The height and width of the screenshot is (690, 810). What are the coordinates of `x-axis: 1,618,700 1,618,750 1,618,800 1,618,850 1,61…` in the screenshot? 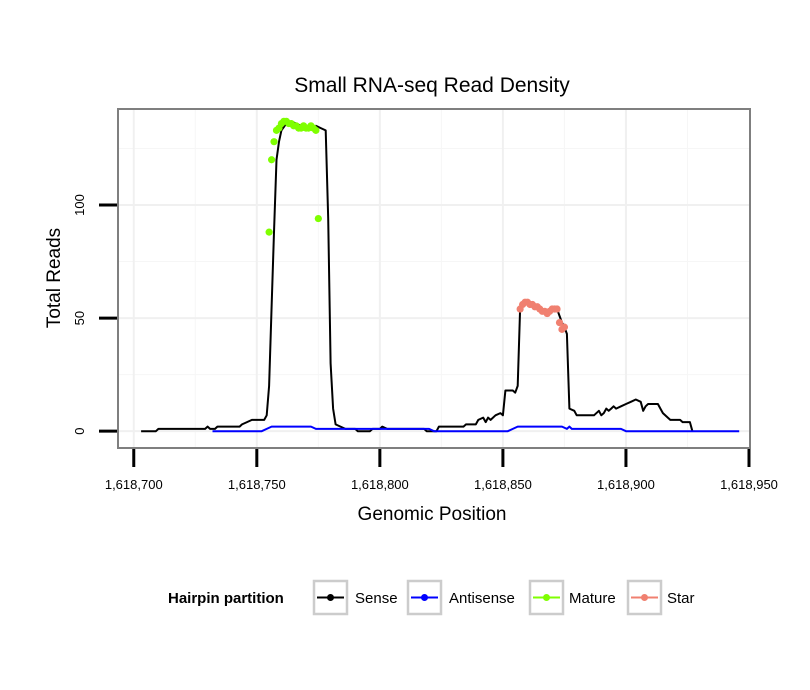 It's located at (441, 470).